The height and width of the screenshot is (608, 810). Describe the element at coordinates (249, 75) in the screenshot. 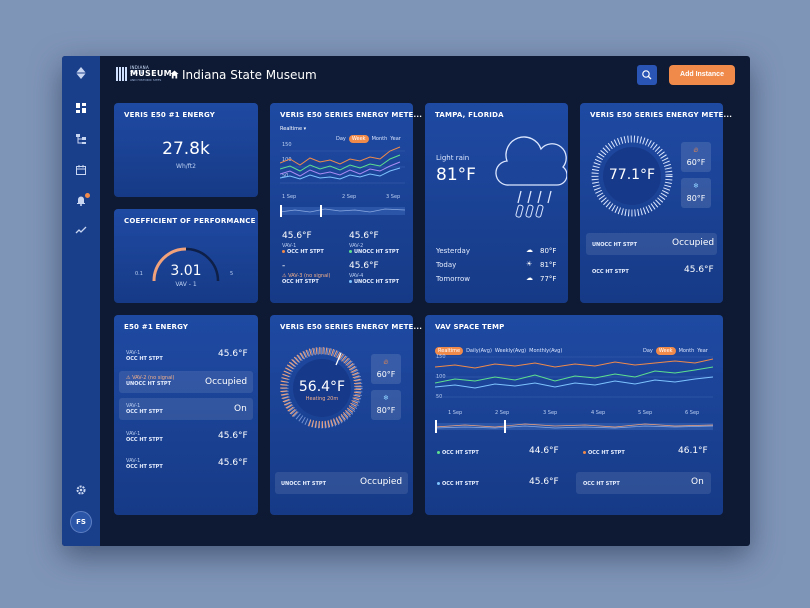

I see `page-title: Indiana State Museum` at that location.